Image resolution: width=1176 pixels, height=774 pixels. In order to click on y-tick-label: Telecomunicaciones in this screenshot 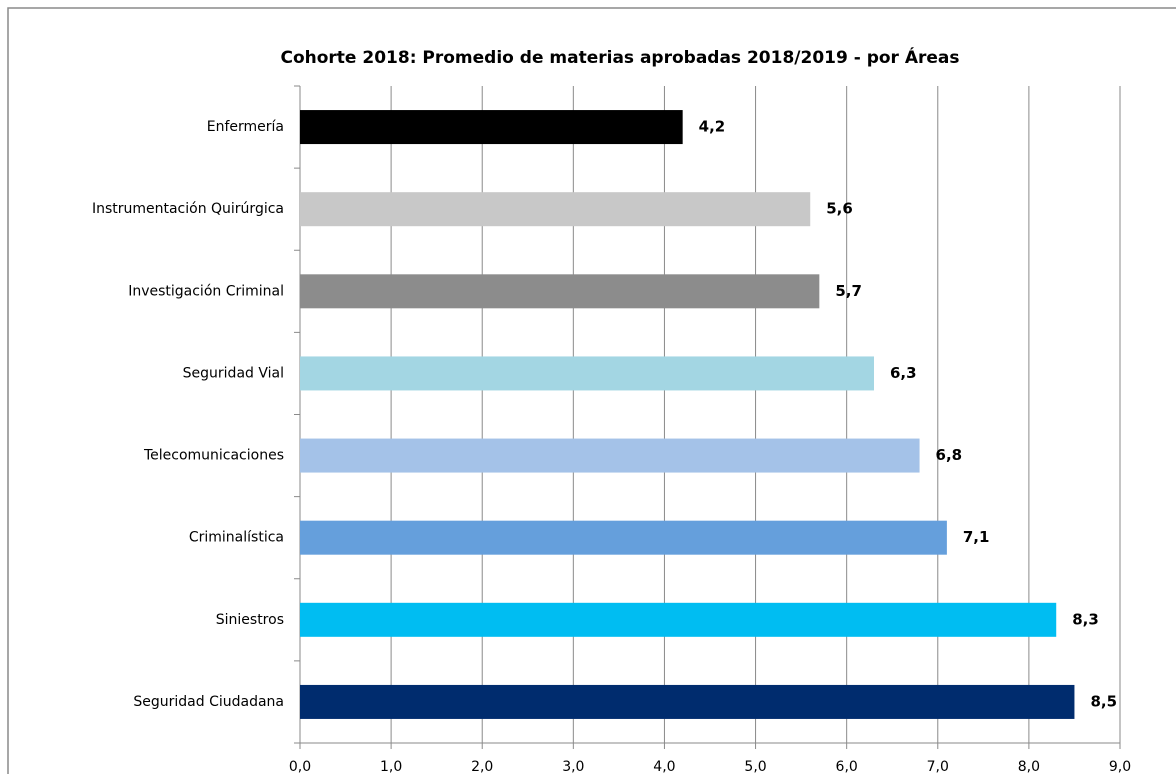, I will do `click(213, 456)`.